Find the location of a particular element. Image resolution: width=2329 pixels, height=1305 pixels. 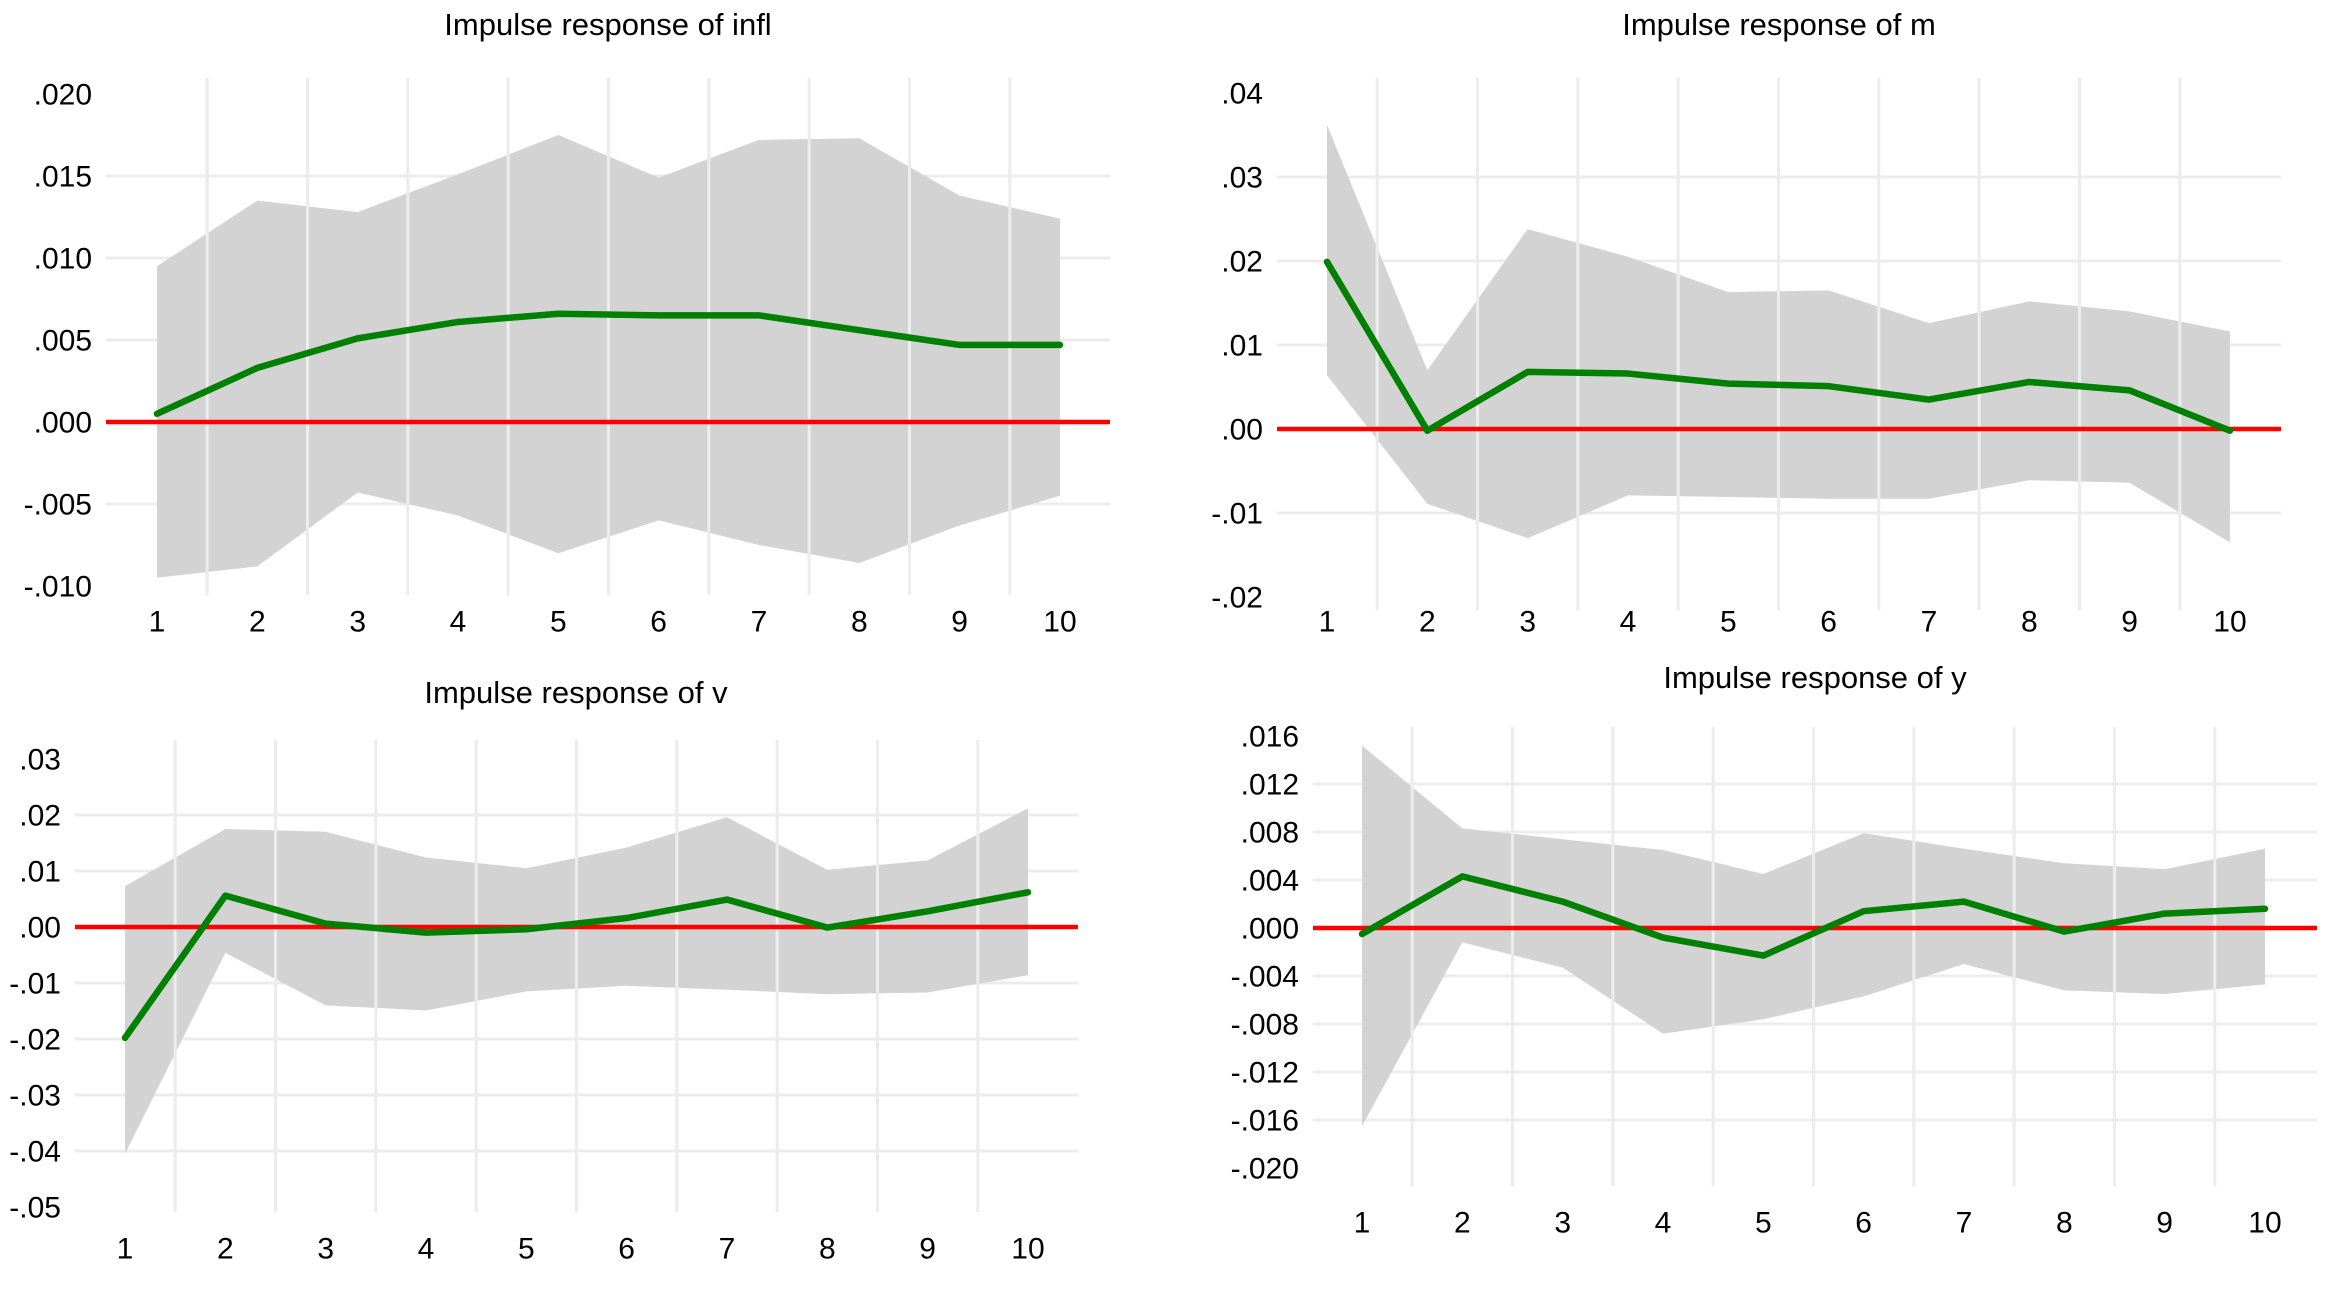

y-tick-label: .005 is located at coordinates (63, 341).